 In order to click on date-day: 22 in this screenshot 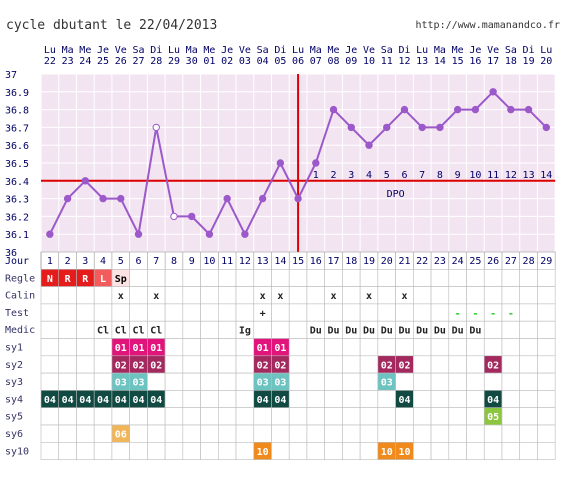, I will do `click(50, 61)`.